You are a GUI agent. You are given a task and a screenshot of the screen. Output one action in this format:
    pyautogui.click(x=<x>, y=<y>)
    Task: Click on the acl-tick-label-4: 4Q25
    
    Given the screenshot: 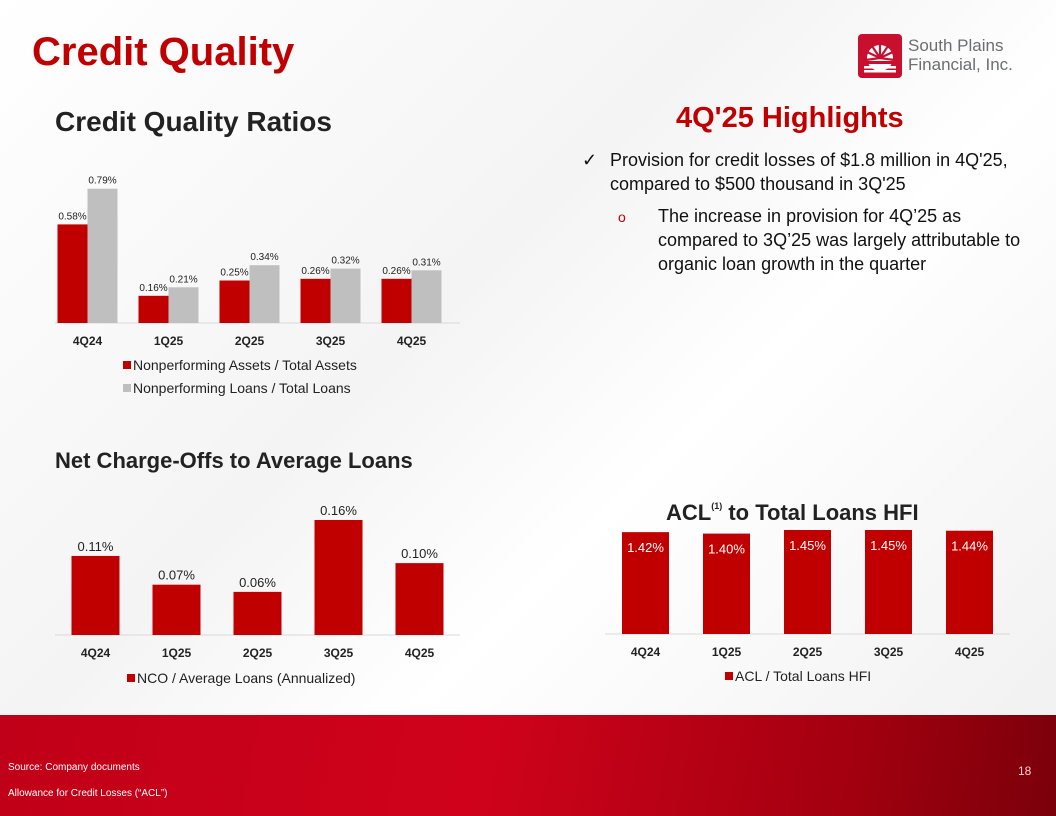 What is the action you would take?
    pyautogui.click(x=970, y=652)
    